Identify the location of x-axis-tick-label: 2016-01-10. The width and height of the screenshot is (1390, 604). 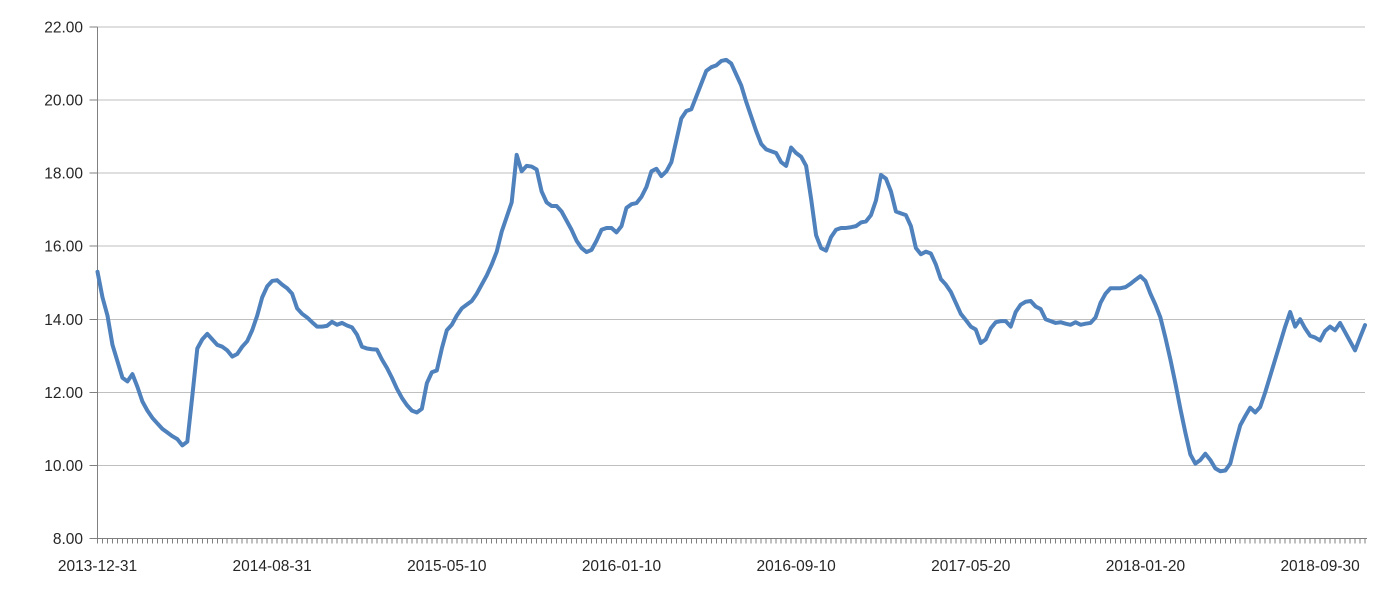
(622, 566).